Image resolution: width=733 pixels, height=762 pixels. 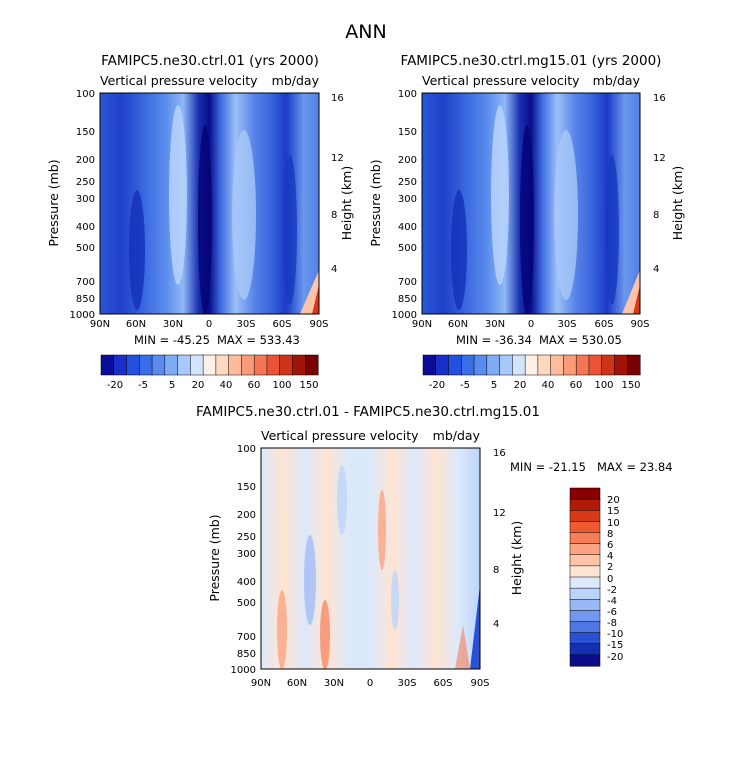 What do you see at coordinates (143, 385) in the screenshot?
I see `colorbar-label: -5` at bounding box center [143, 385].